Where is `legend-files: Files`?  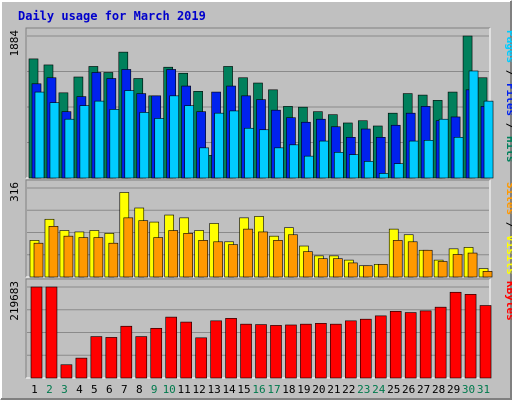 legend-files: Files is located at coordinates (508, 99).